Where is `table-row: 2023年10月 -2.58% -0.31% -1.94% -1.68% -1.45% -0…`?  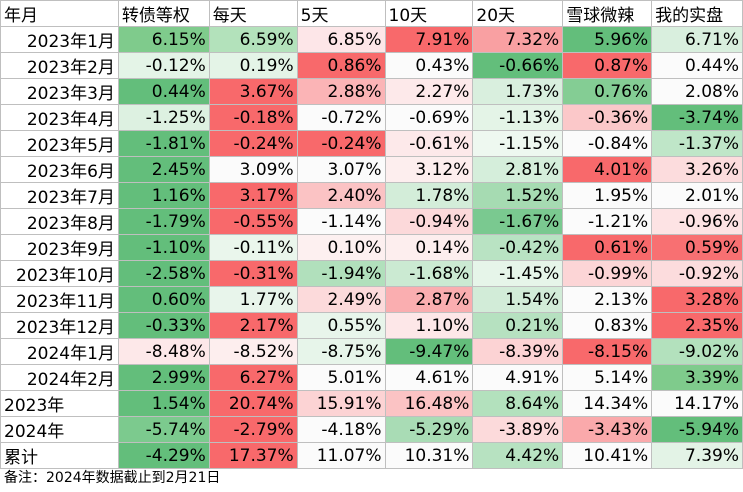
table-row: 2023年10月 -2.58% -0.31% -1.94% -1.68% -1.45% -0… is located at coordinates (371, 273).